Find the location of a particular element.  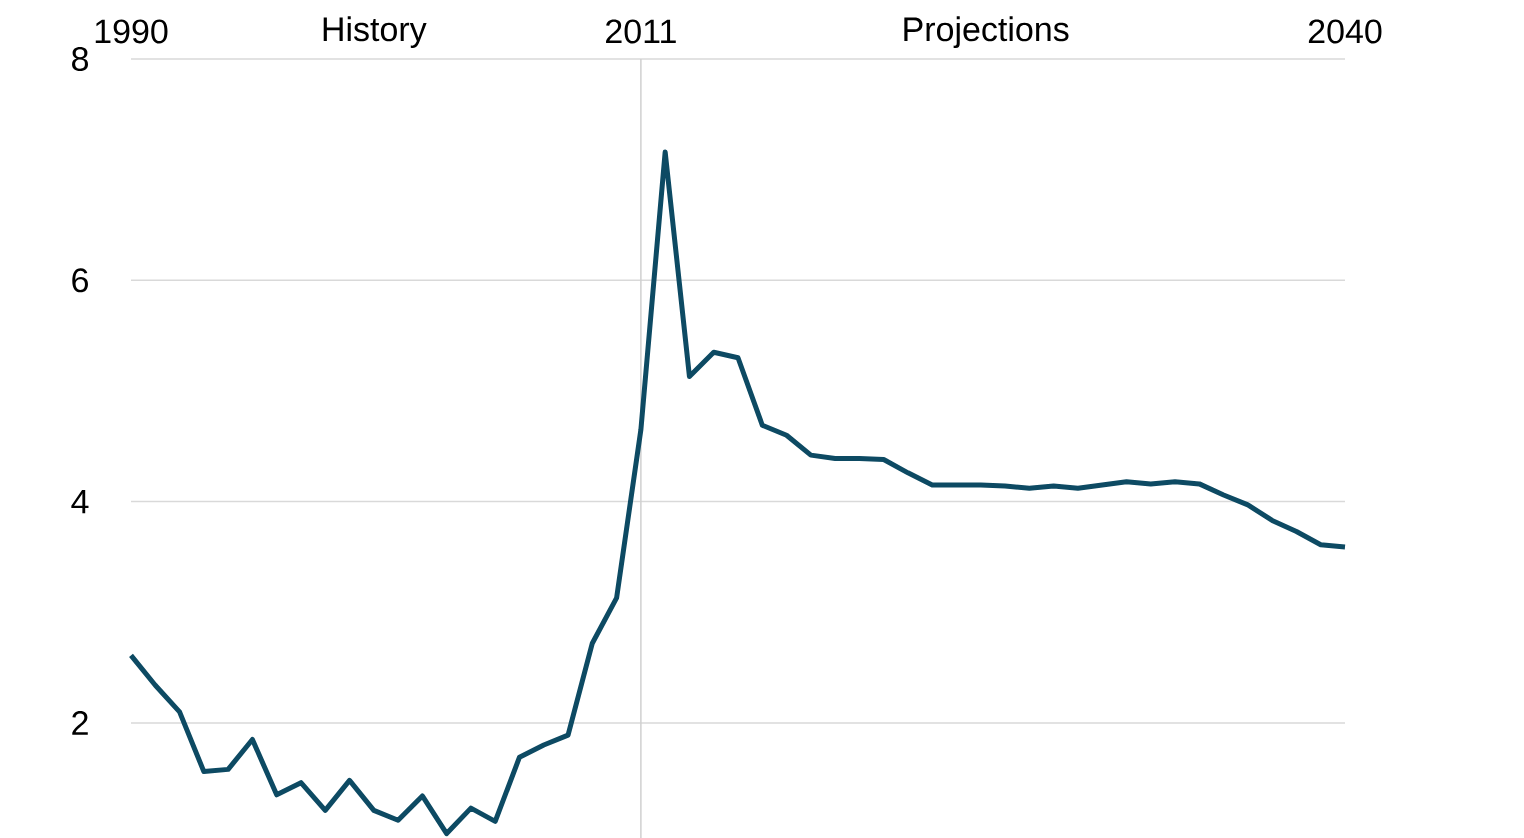

x-tick-label: 2011 is located at coordinates (641, 31).